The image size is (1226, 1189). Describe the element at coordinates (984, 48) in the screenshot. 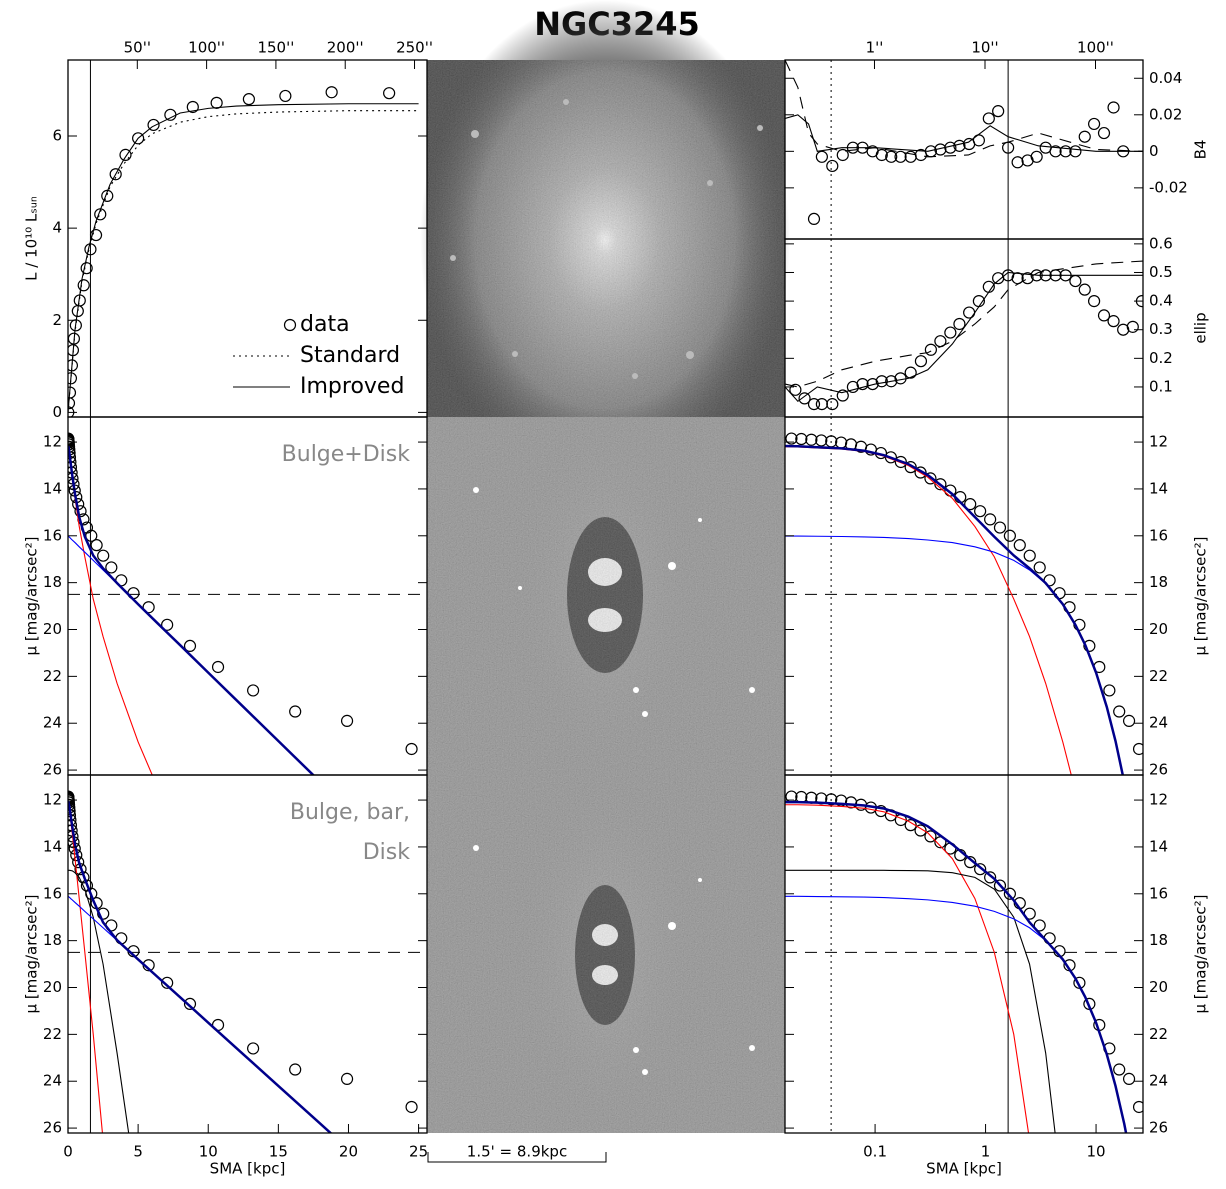

I see `x2-tick-label: 10''` at that location.